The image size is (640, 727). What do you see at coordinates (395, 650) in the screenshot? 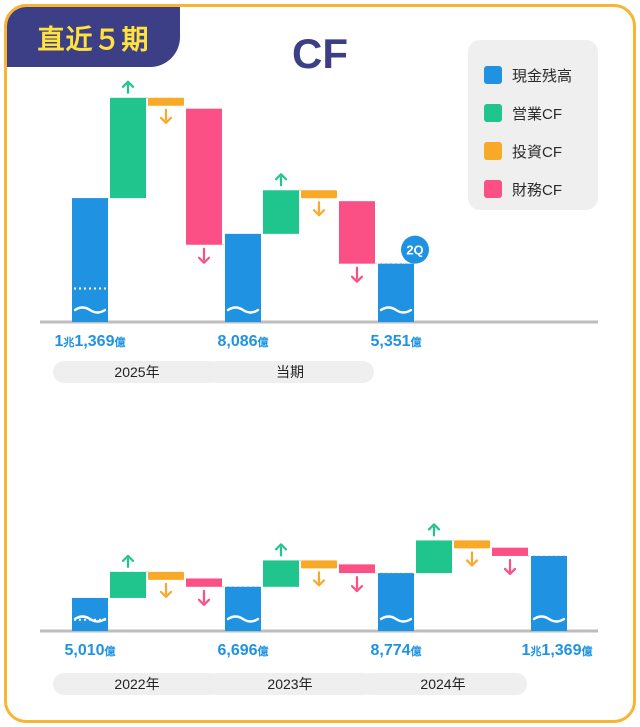
I see `waterfall-1-period-2-cash-label: 8,774億` at bounding box center [395, 650].